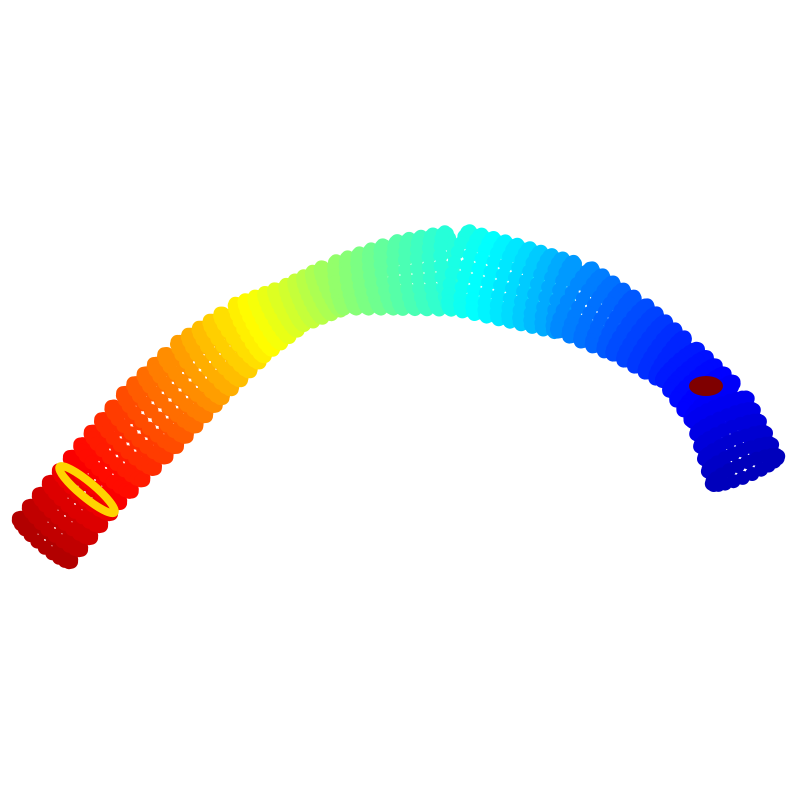  I want to click on yellow-band, so click(87, 490).